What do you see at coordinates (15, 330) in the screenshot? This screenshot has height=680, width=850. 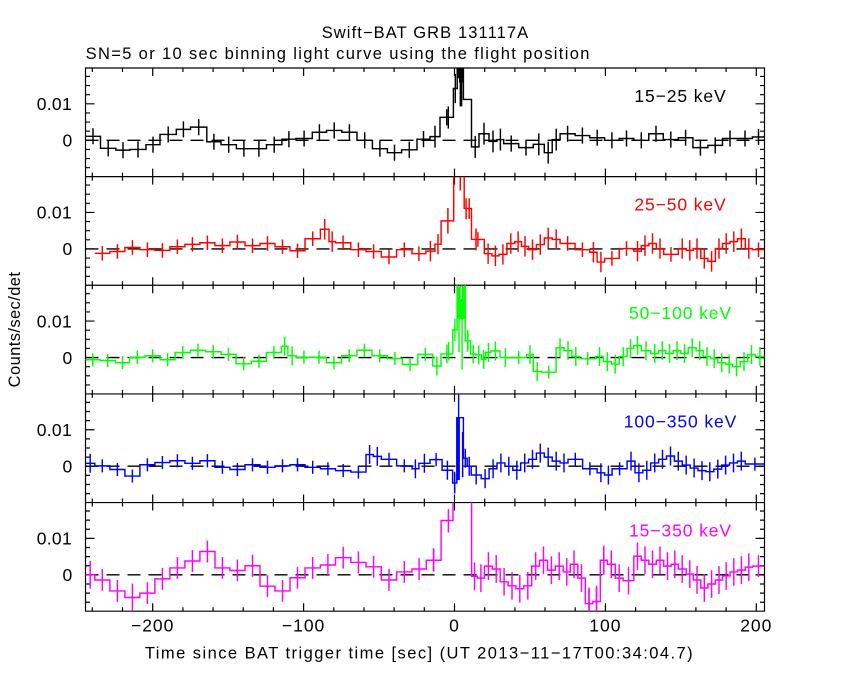 I see `svg-text: Counts/sec/det` at bounding box center [15, 330].